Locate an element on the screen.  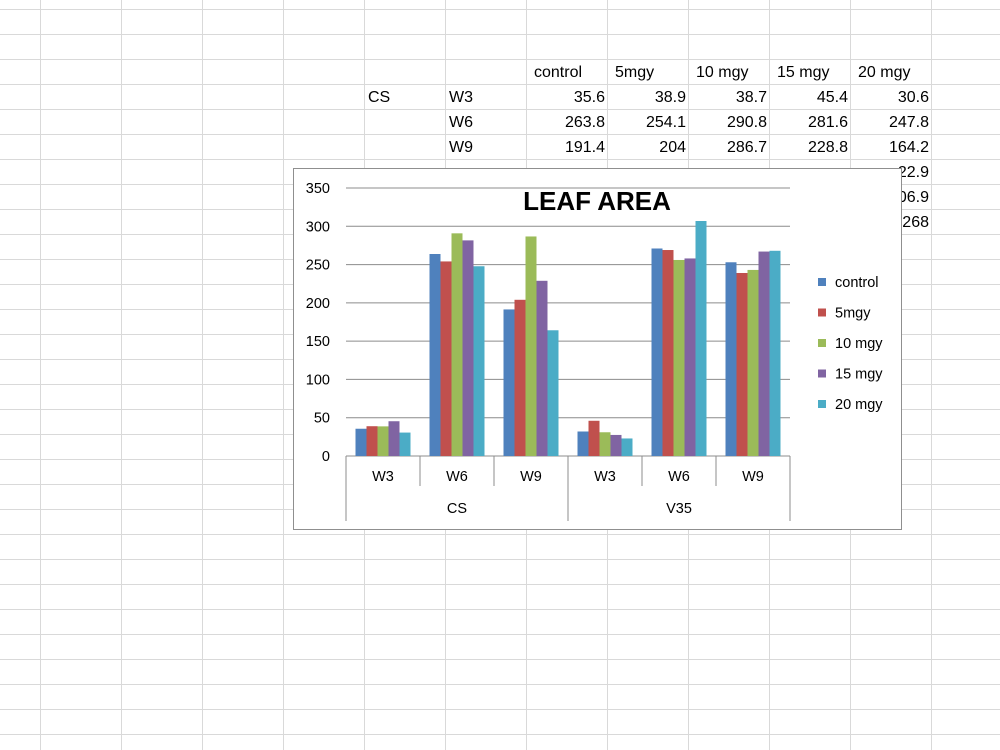
cell-partial-row6-20mgy: 268 is located at coordinates (915, 222).